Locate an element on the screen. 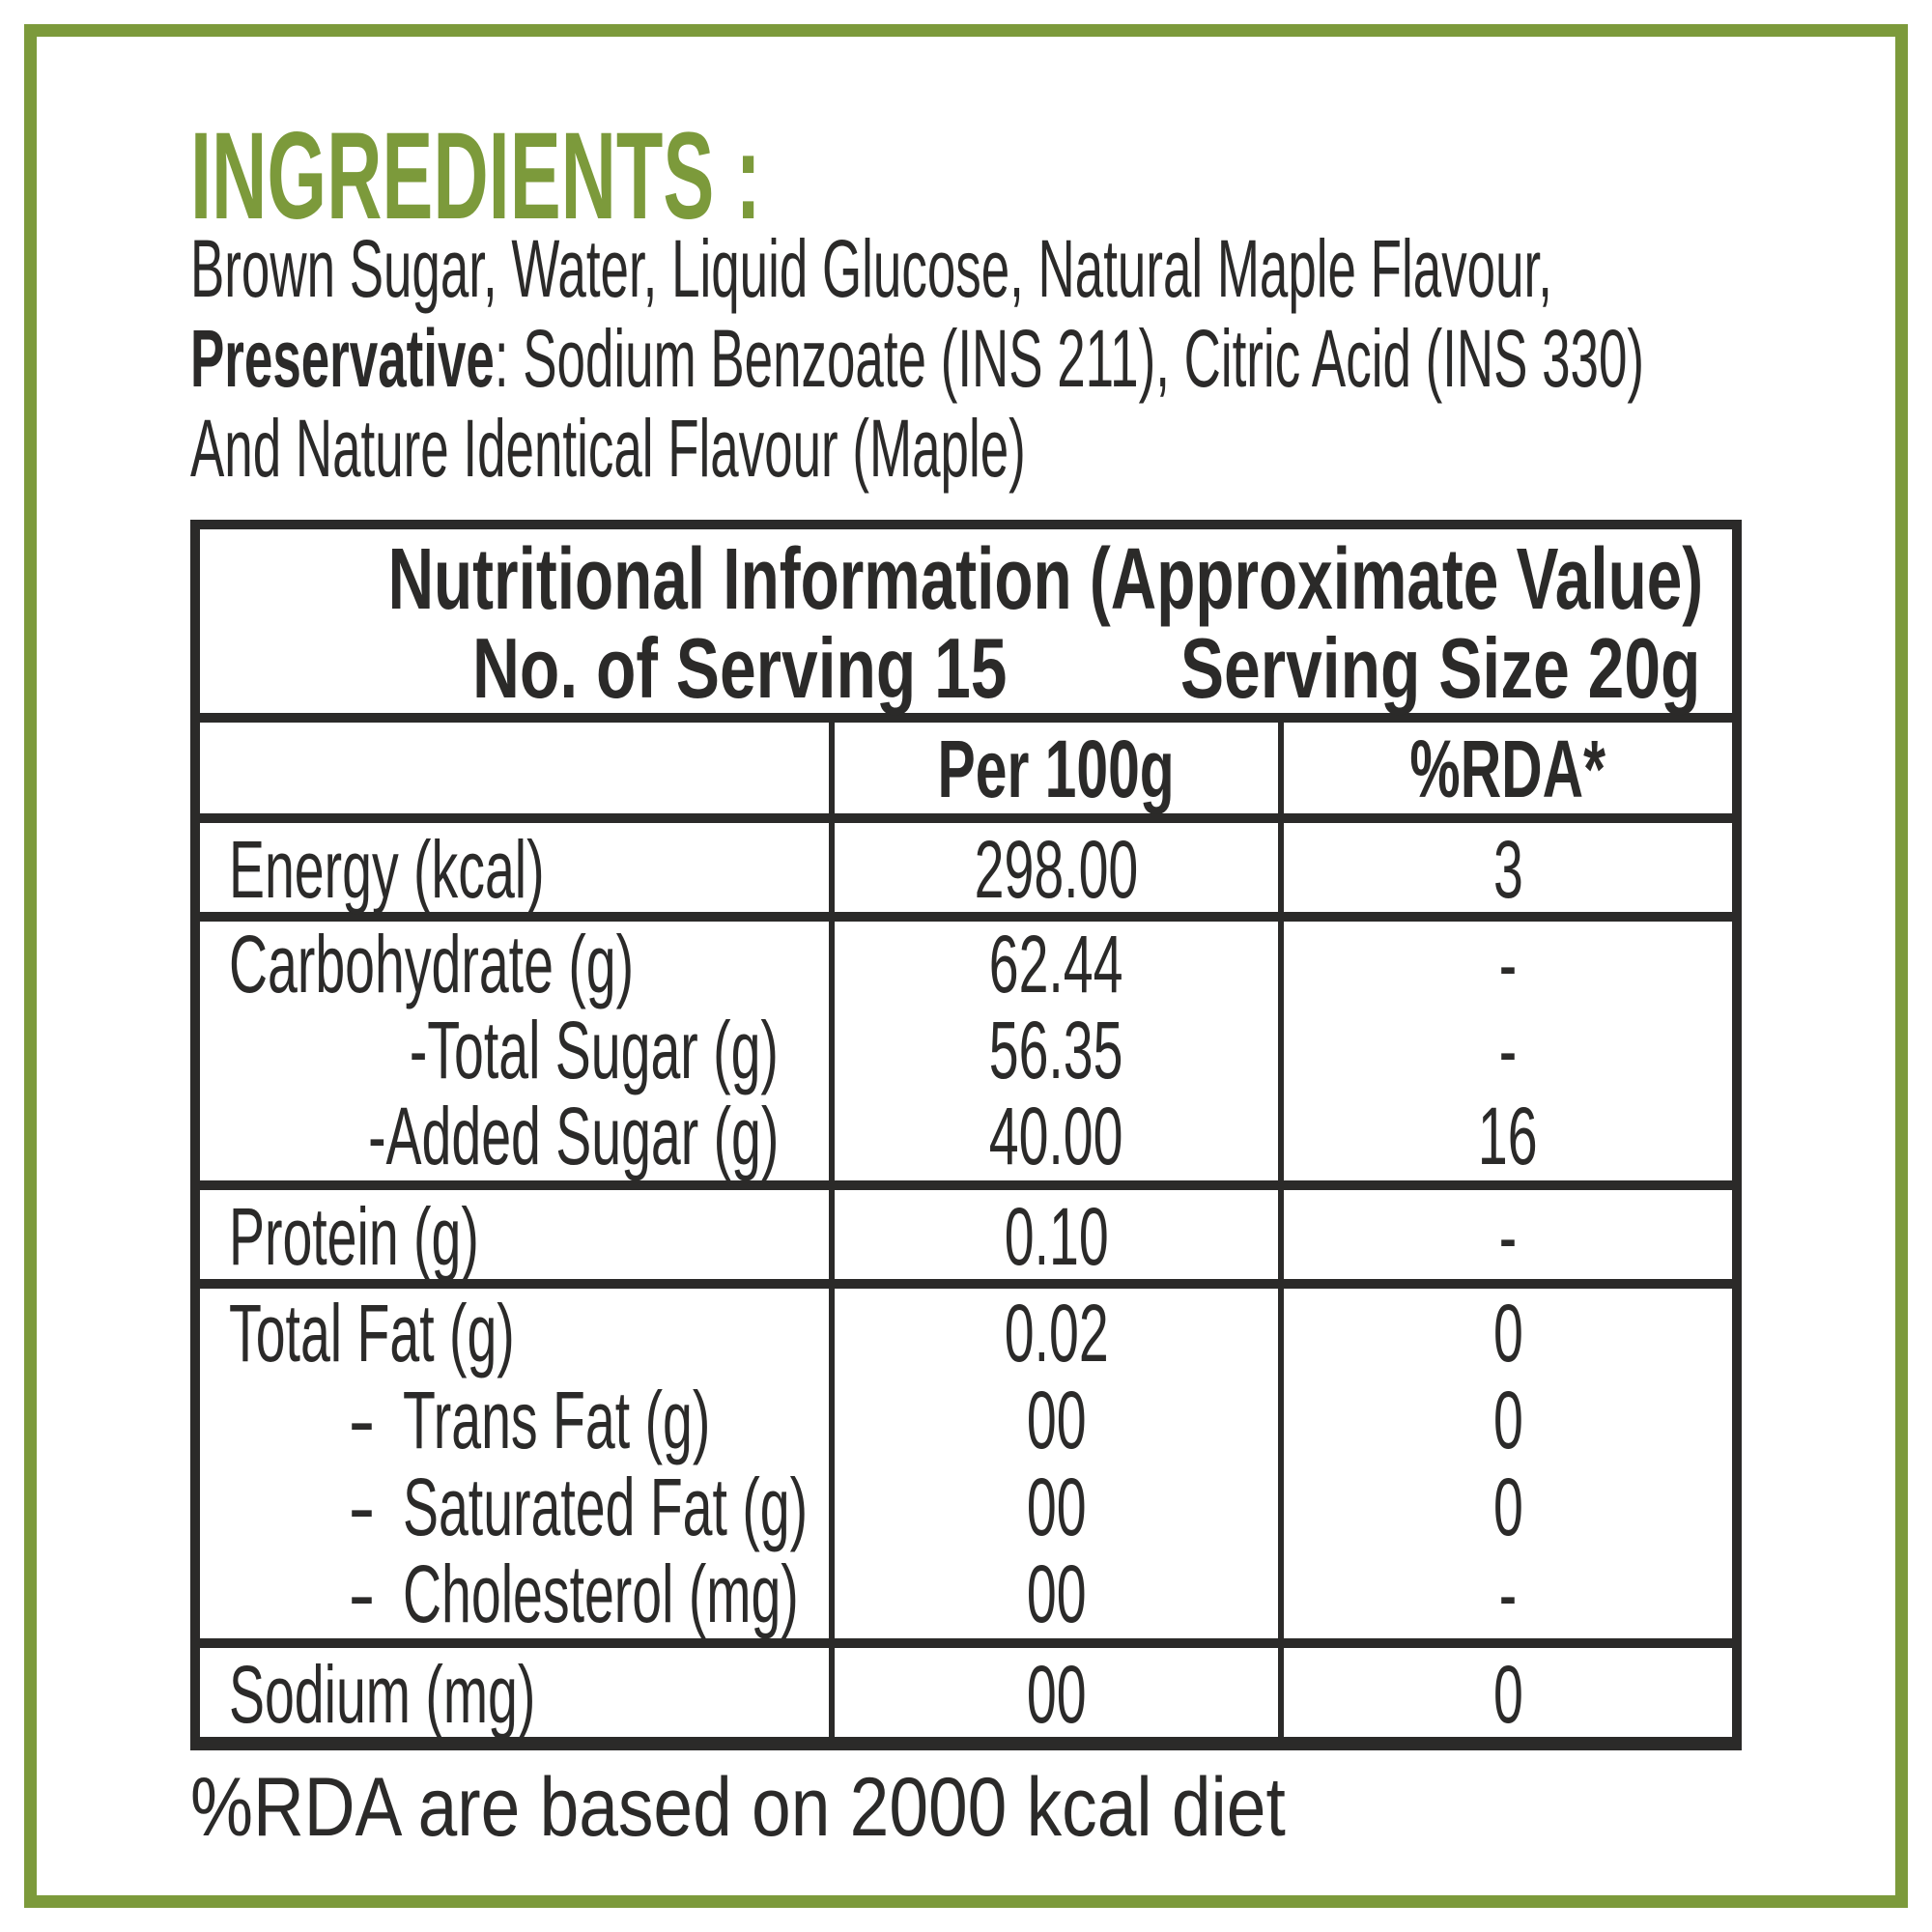 The height and width of the screenshot is (1932, 1932). column-header-per100g: Per 100g is located at coordinates (1053, 769).